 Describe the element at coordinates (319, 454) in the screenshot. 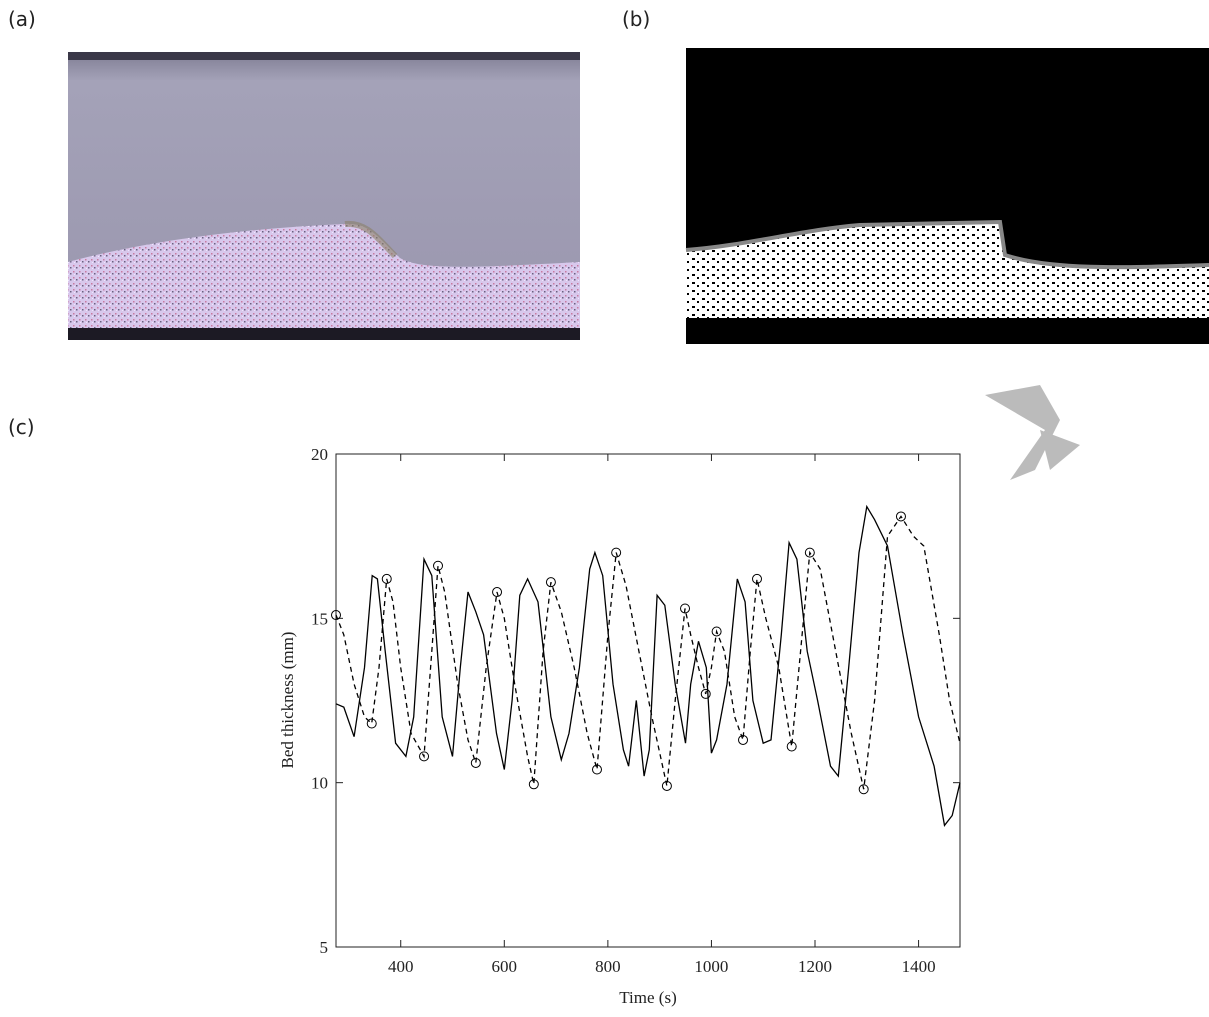

I see `y-tick-label: 20` at that location.